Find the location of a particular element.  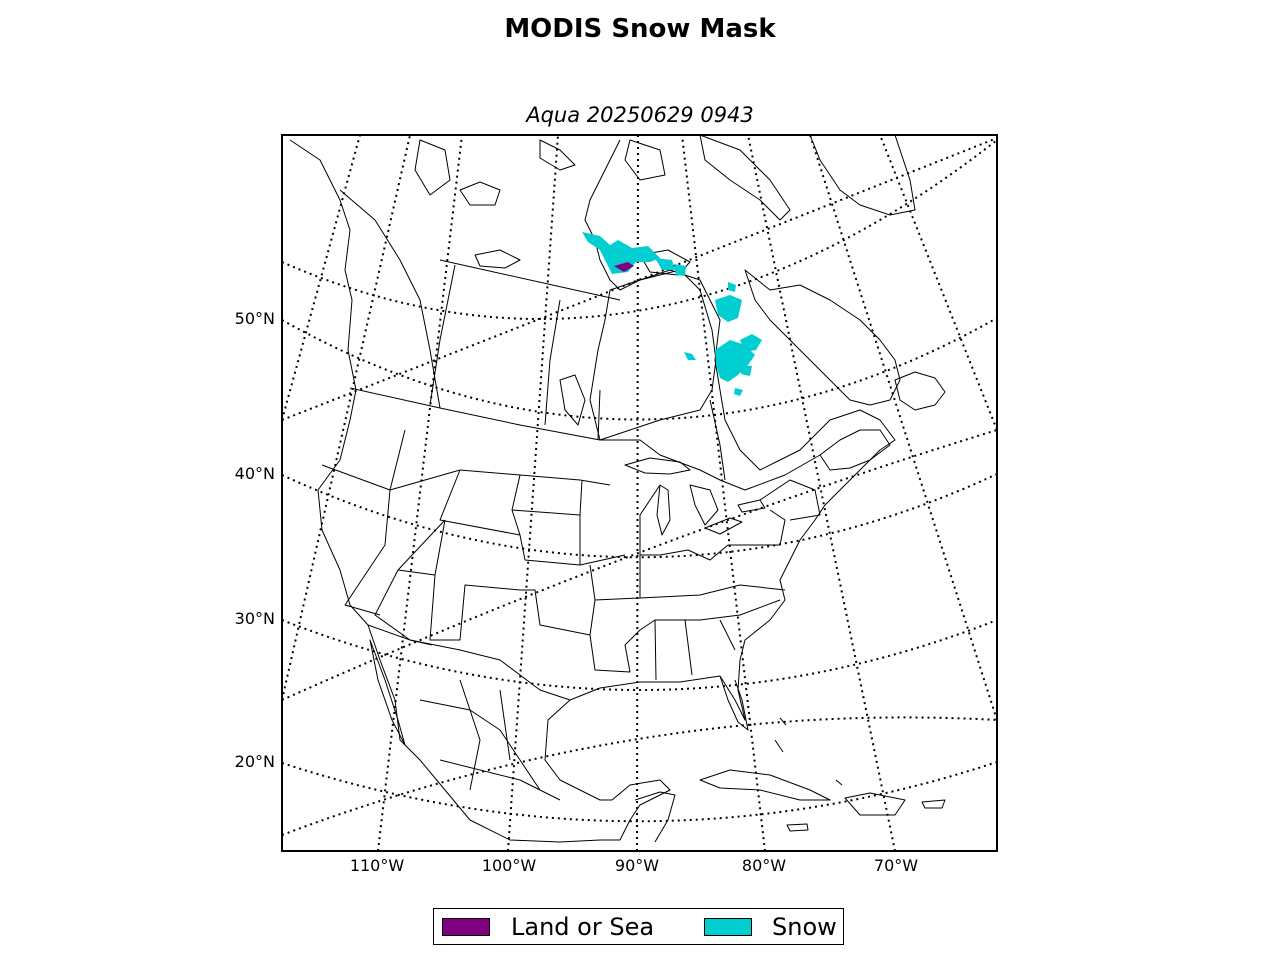

greenland-edge is located at coordinates (862, 175).